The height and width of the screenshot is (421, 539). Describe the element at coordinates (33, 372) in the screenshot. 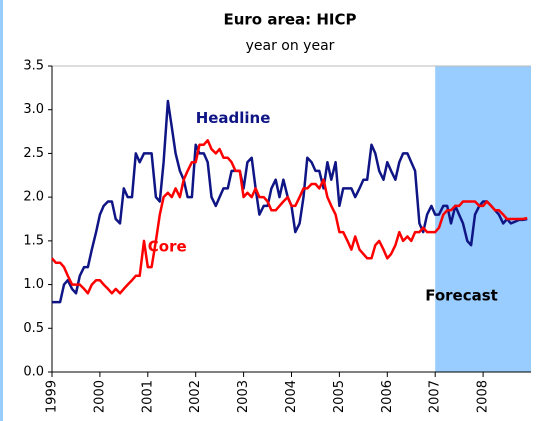

I see `y-tick-label: 0.0` at that location.